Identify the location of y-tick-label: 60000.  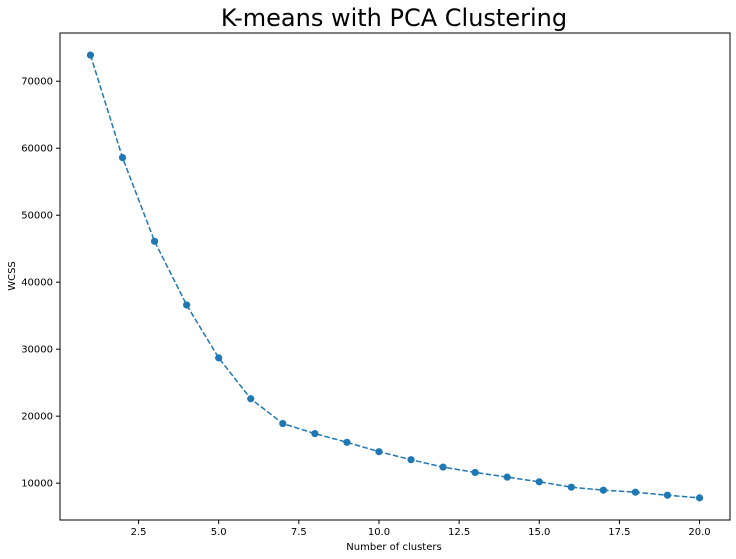
(37, 149).